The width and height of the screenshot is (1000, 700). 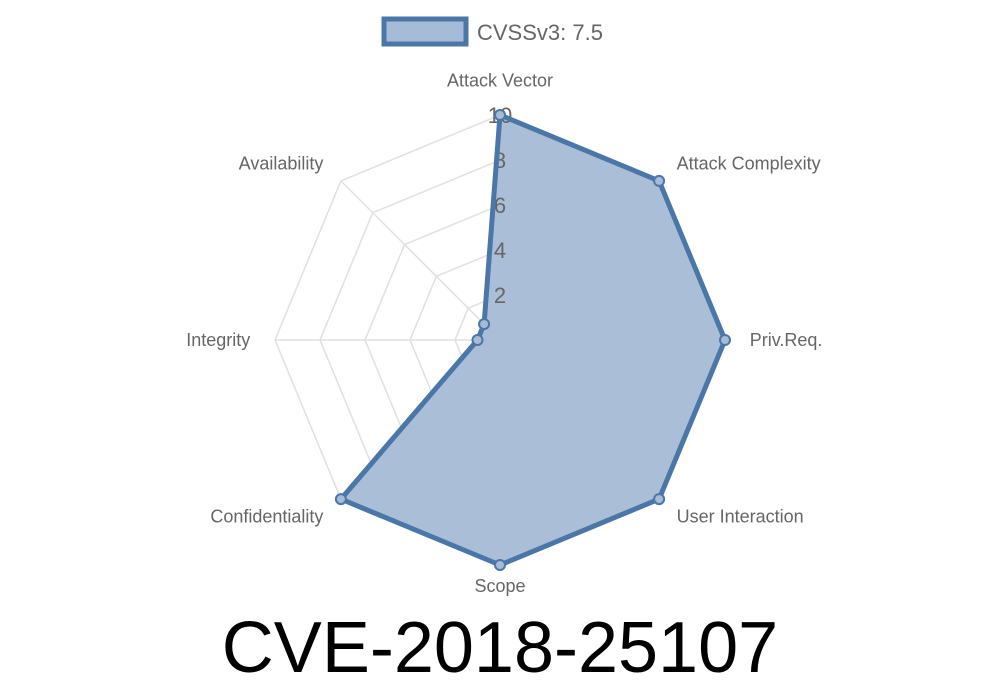 What do you see at coordinates (281, 163) in the screenshot?
I see `axis-label: Availability` at bounding box center [281, 163].